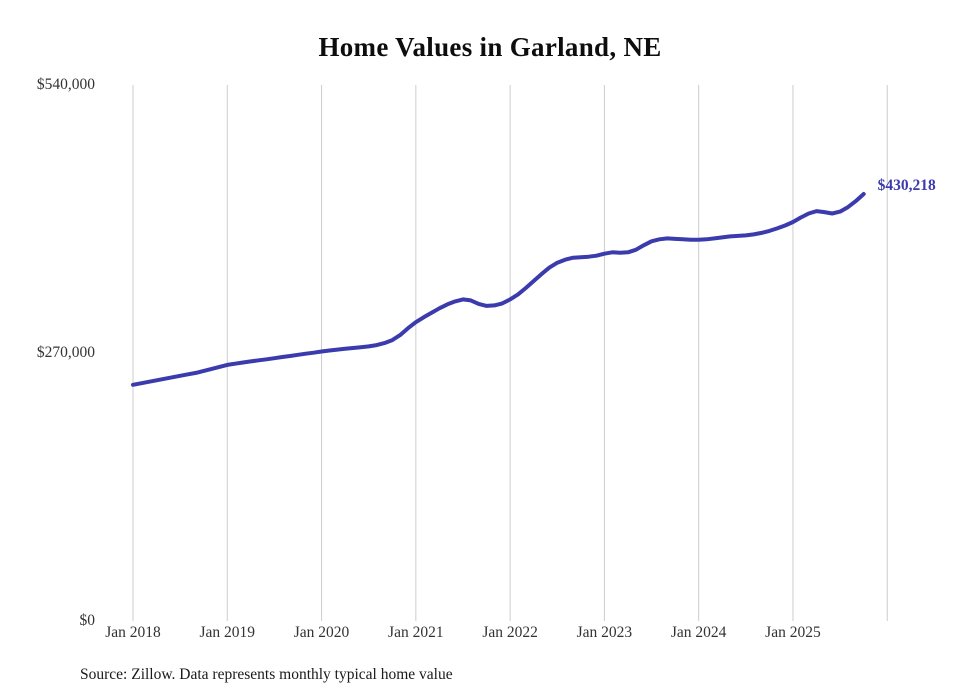 The image size is (980, 699). I want to click on chart-title: Home Values in Garland, NE, so click(490, 47).